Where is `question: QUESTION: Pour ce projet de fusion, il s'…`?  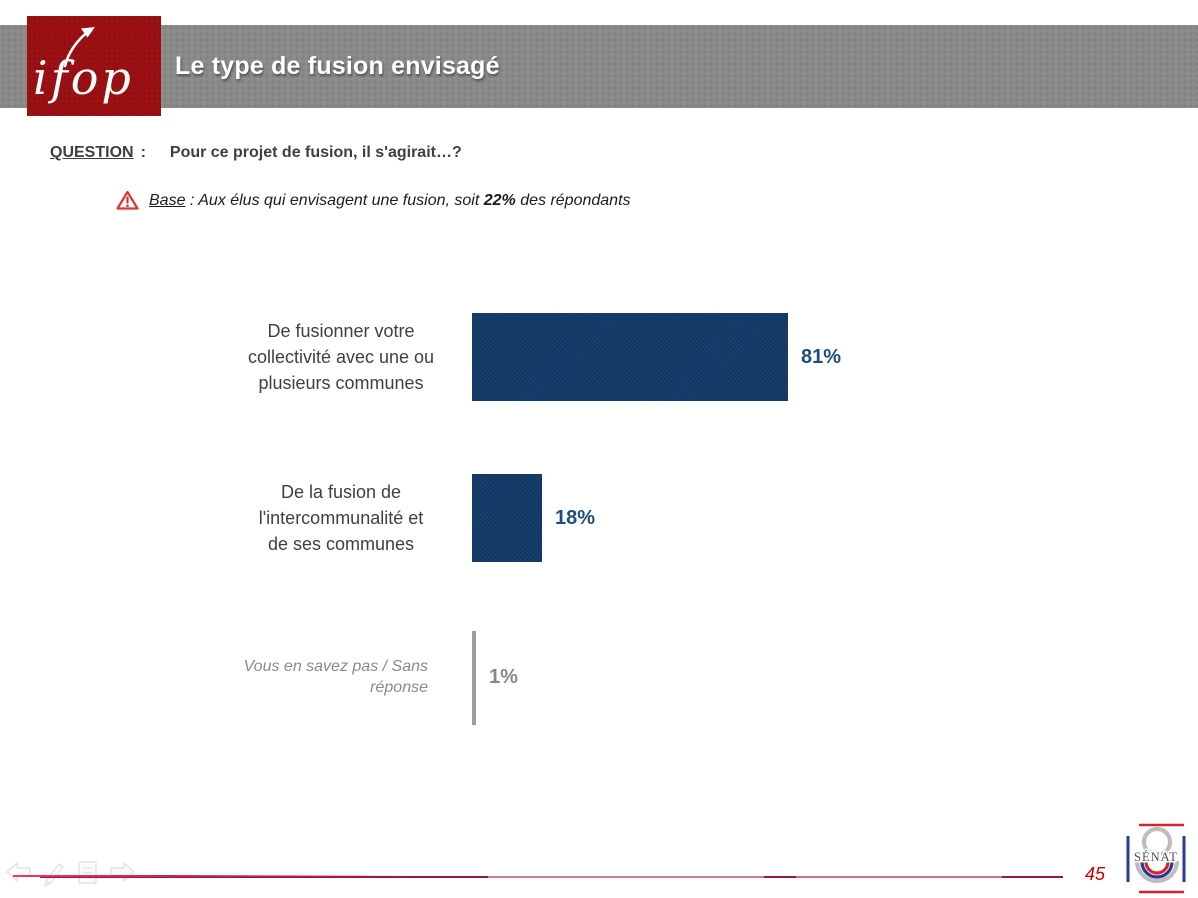 question: QUESTION: Pour ce projet de fusion, il s'… is located at coordinates (256, 153).